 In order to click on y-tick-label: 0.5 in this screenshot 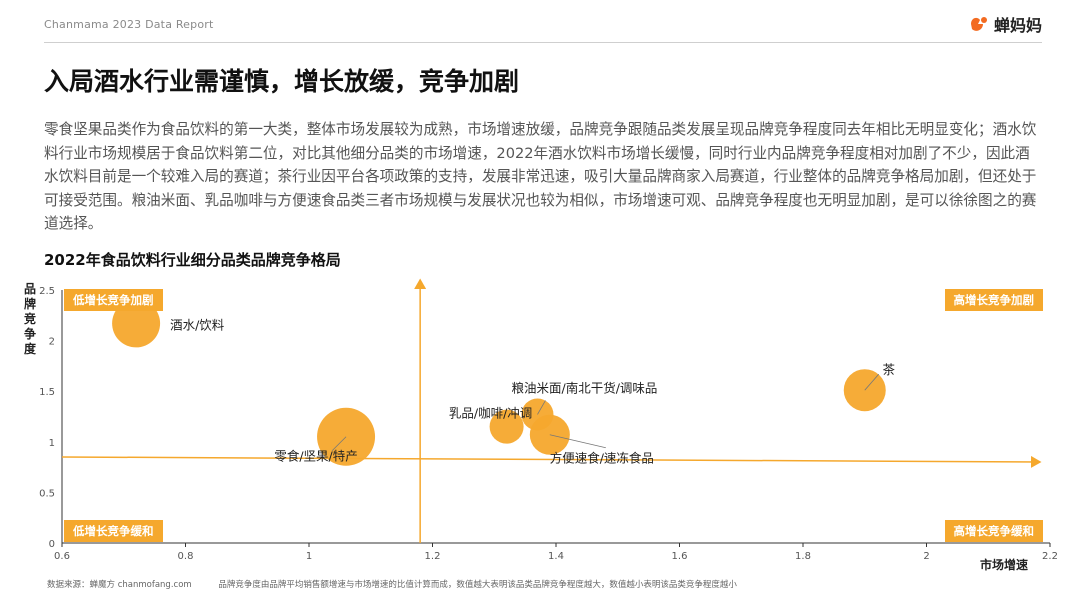, I will do `click(47, 493)`.